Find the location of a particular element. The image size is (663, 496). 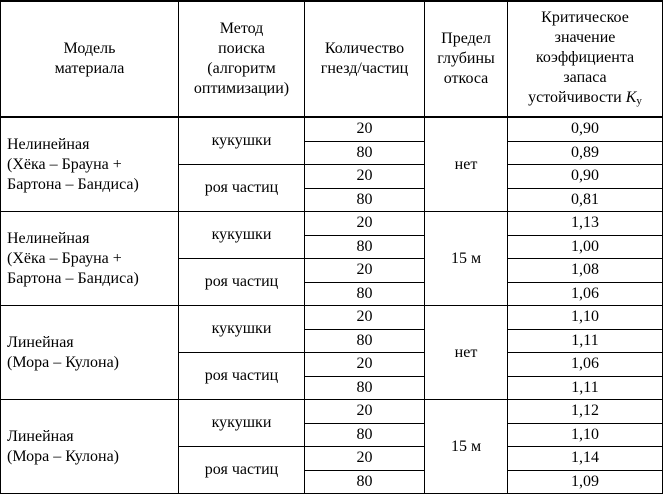

header-line: коэффициента is located at coordinates (585, 57).